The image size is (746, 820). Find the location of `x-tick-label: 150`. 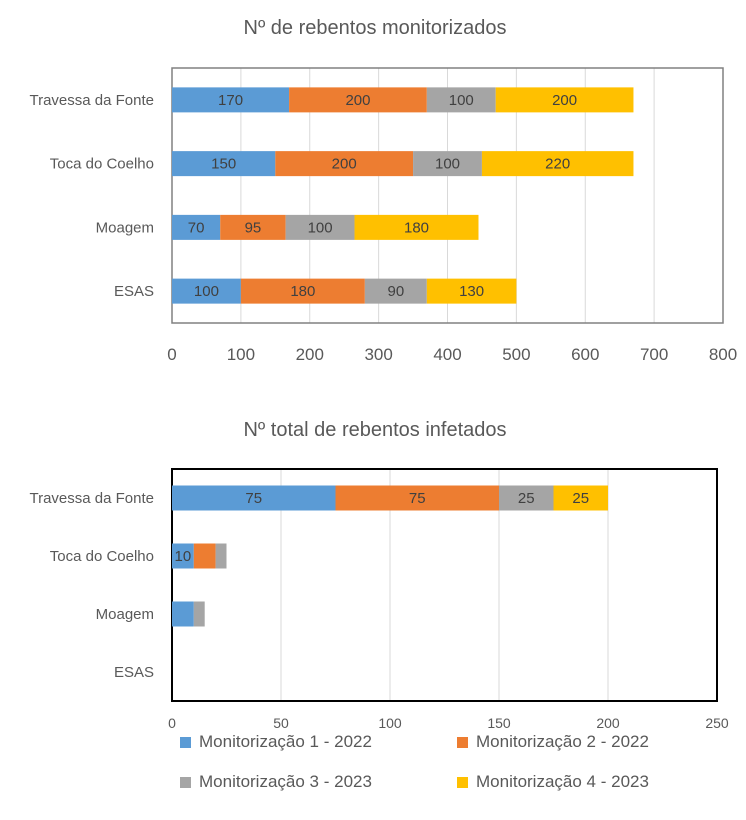

x-tick-label: 150 is located at coordinates (499, 723).